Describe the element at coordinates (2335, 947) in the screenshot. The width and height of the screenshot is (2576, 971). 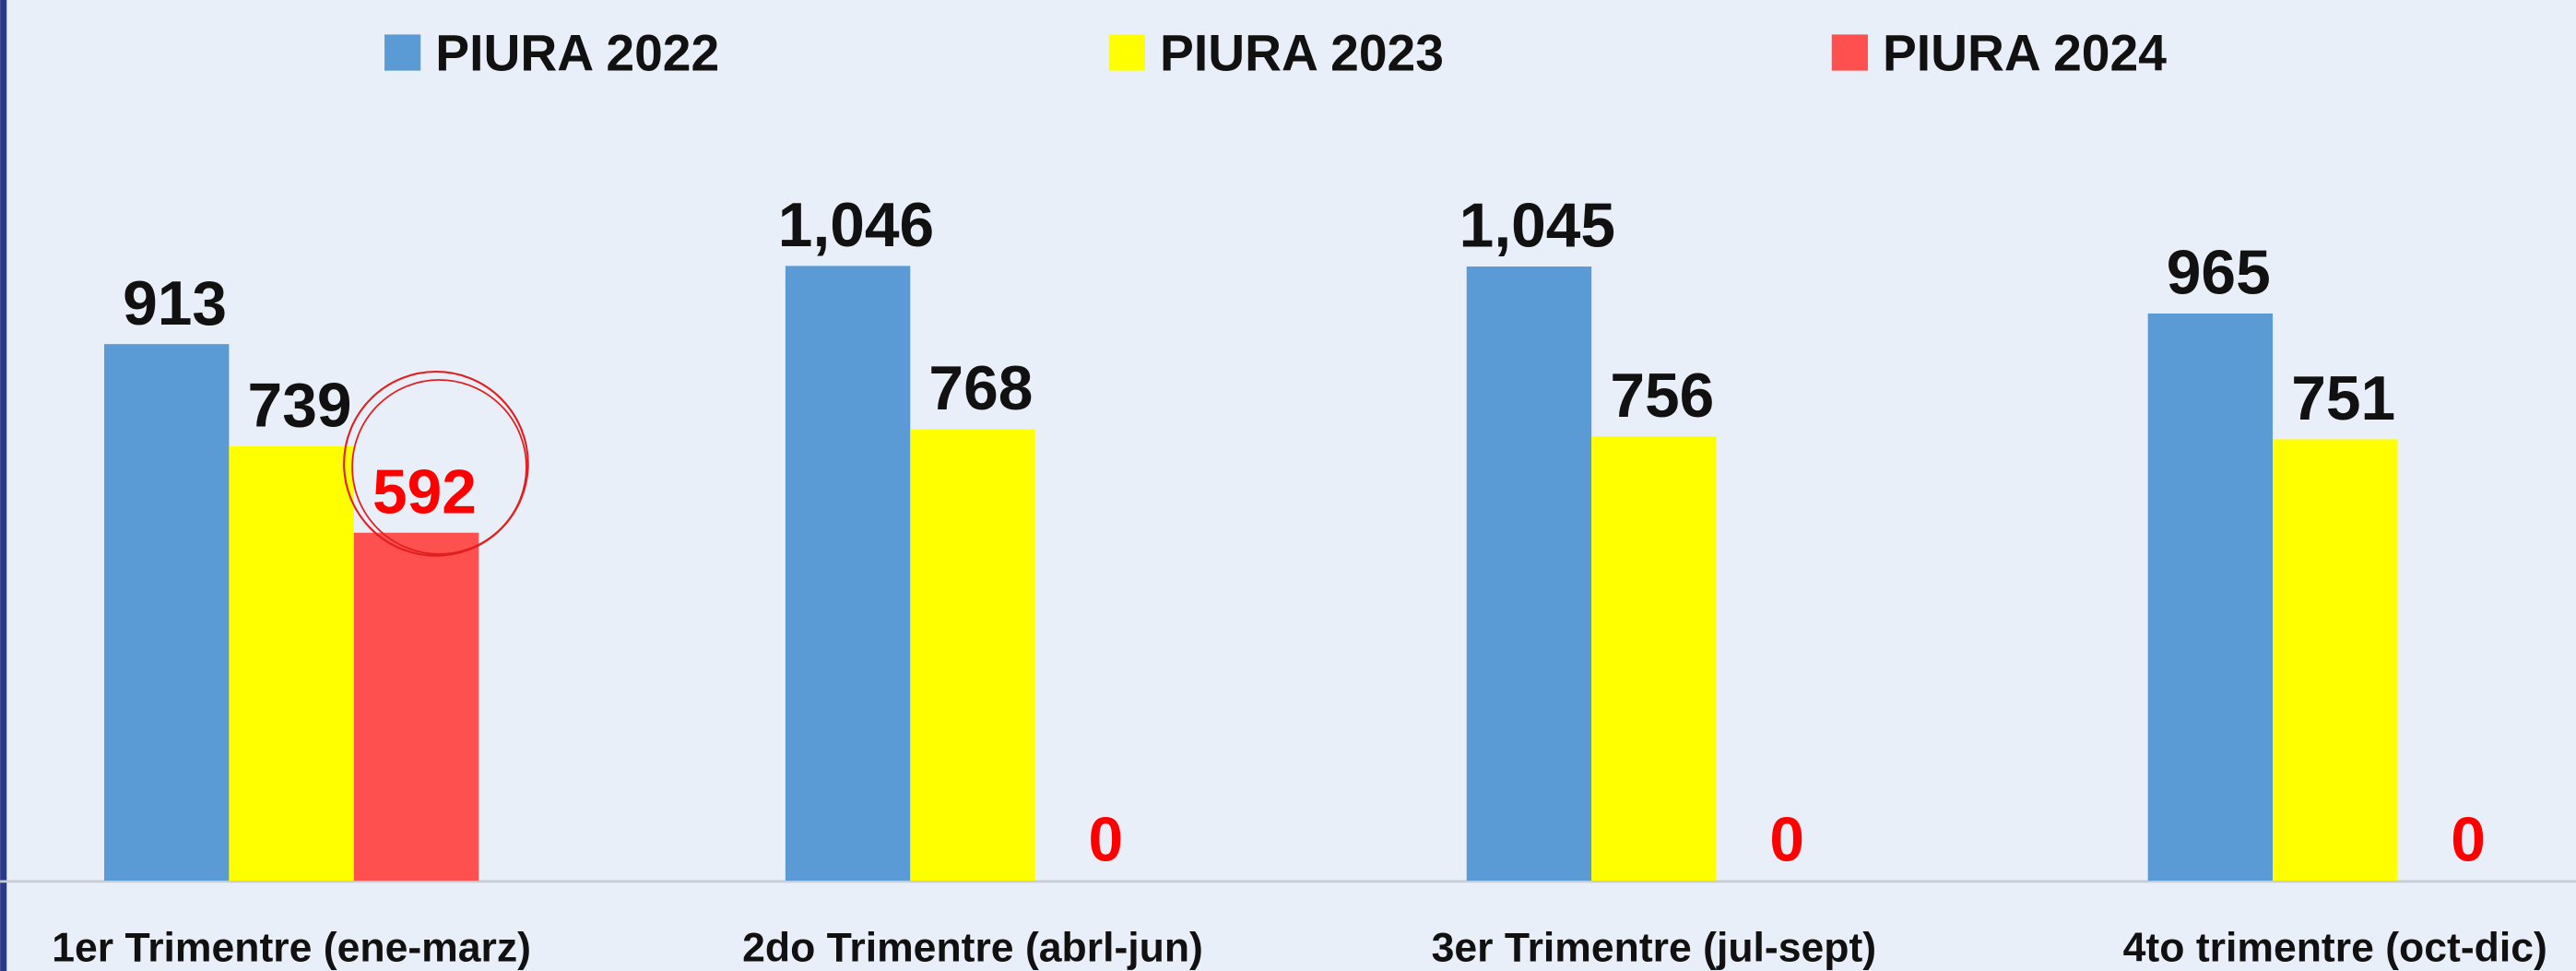
I see `x-tick-label: 4to trimentre (oct-dic)` at that location.